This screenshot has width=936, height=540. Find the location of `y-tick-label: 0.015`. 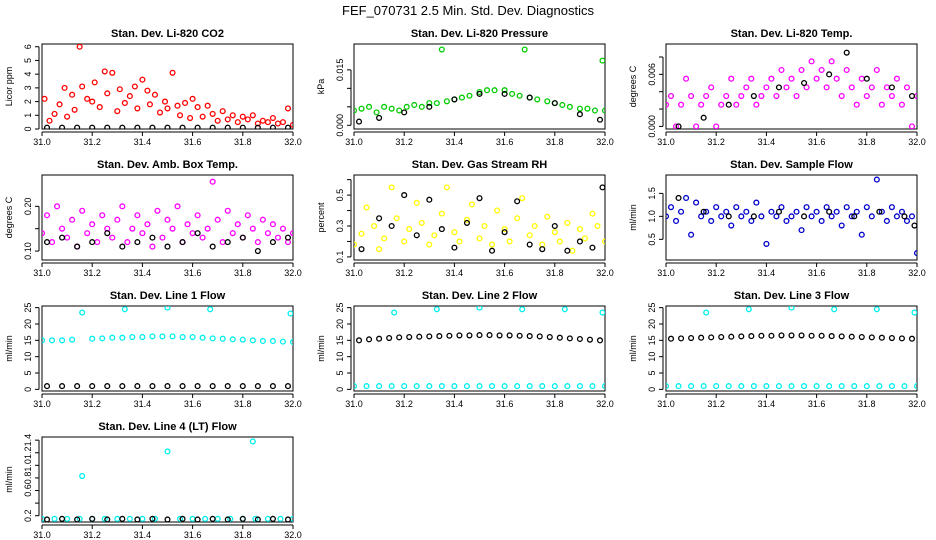

y-tick-label: 0.015 is located at coordinates (340, 70).